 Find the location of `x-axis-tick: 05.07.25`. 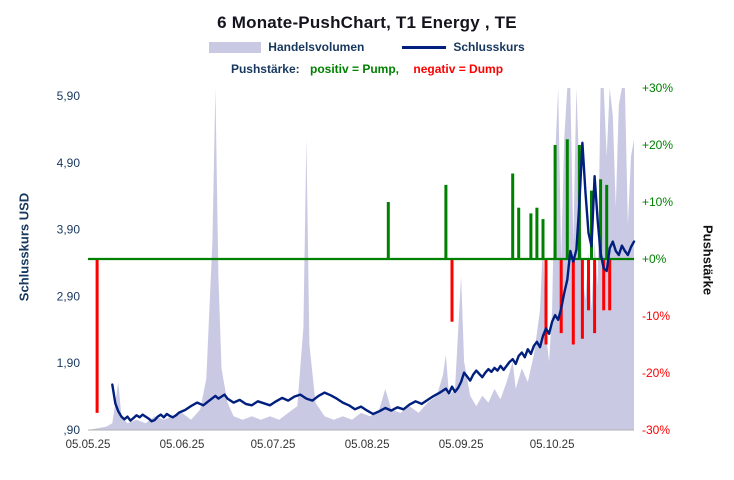

x-axis-tick: 05.07.25 is located at coordinates (273, 445).